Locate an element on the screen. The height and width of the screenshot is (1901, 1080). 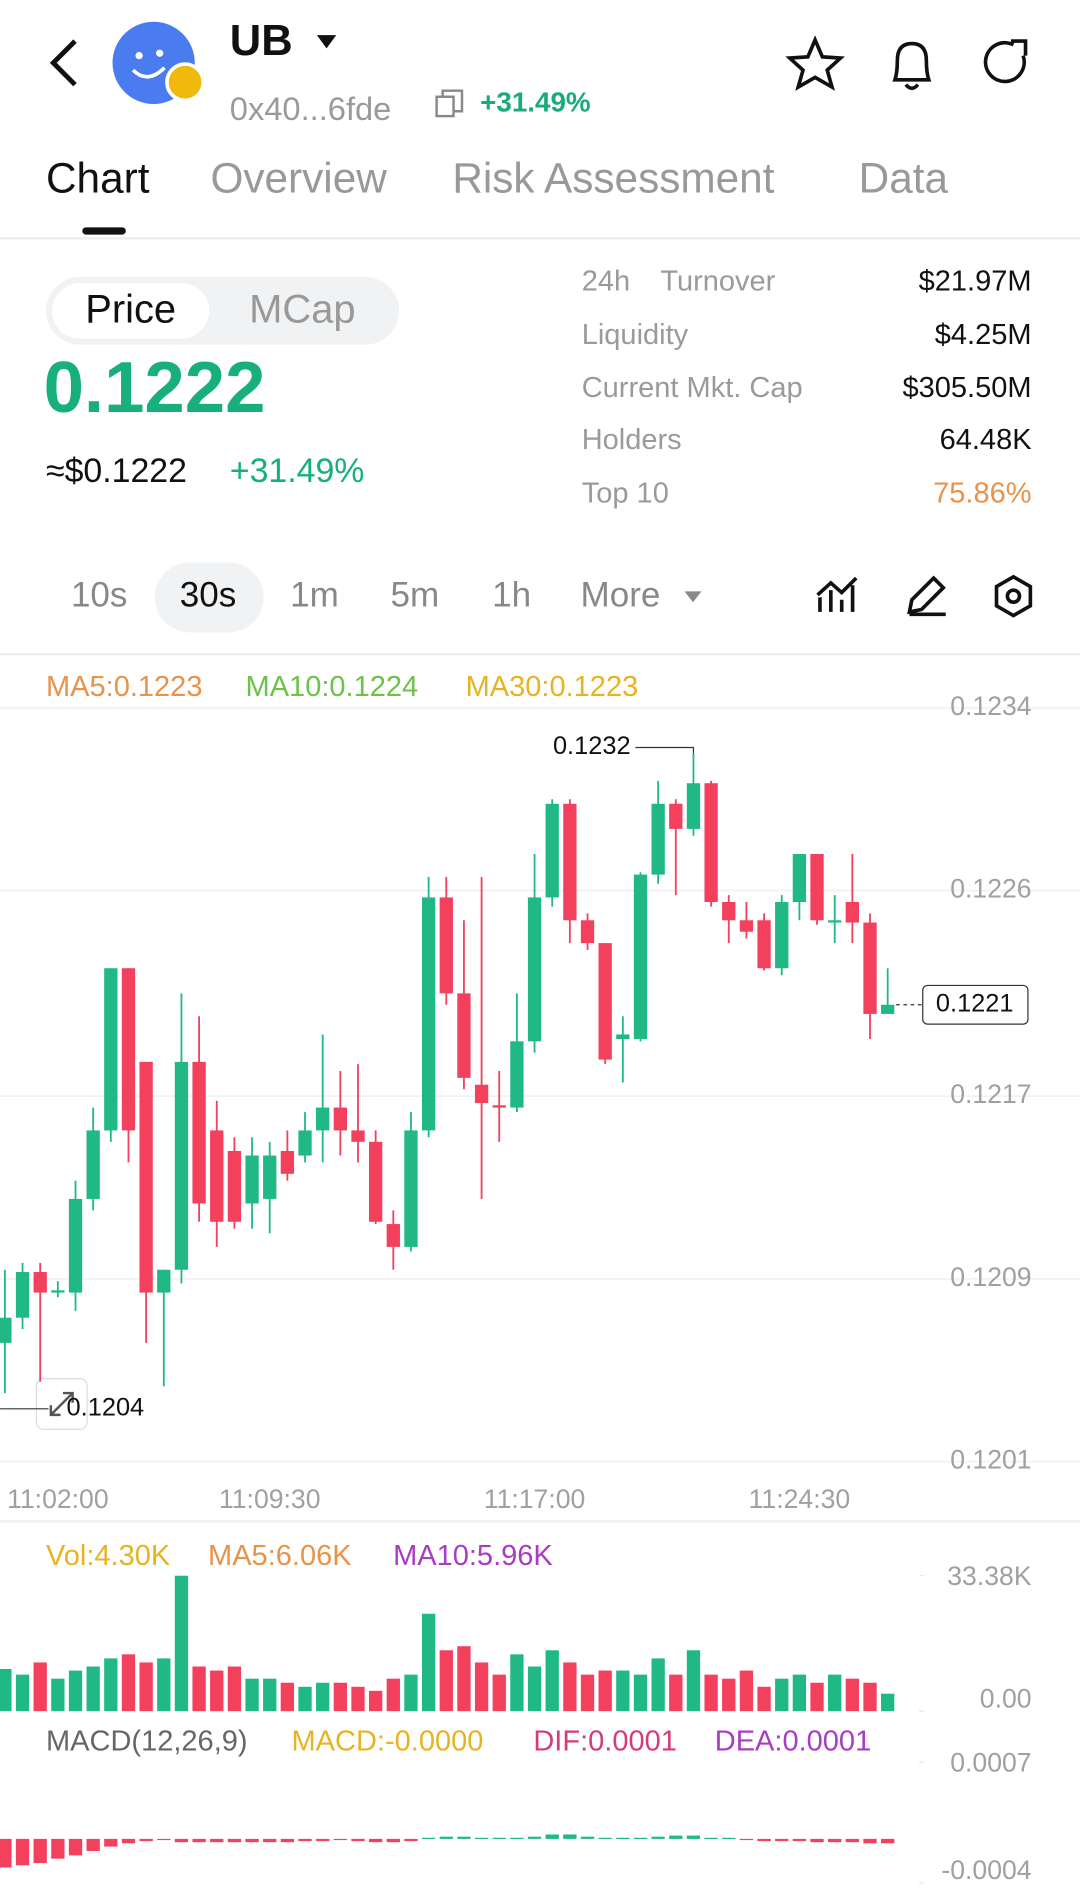
copy-button is located at coordinates (449, 103).